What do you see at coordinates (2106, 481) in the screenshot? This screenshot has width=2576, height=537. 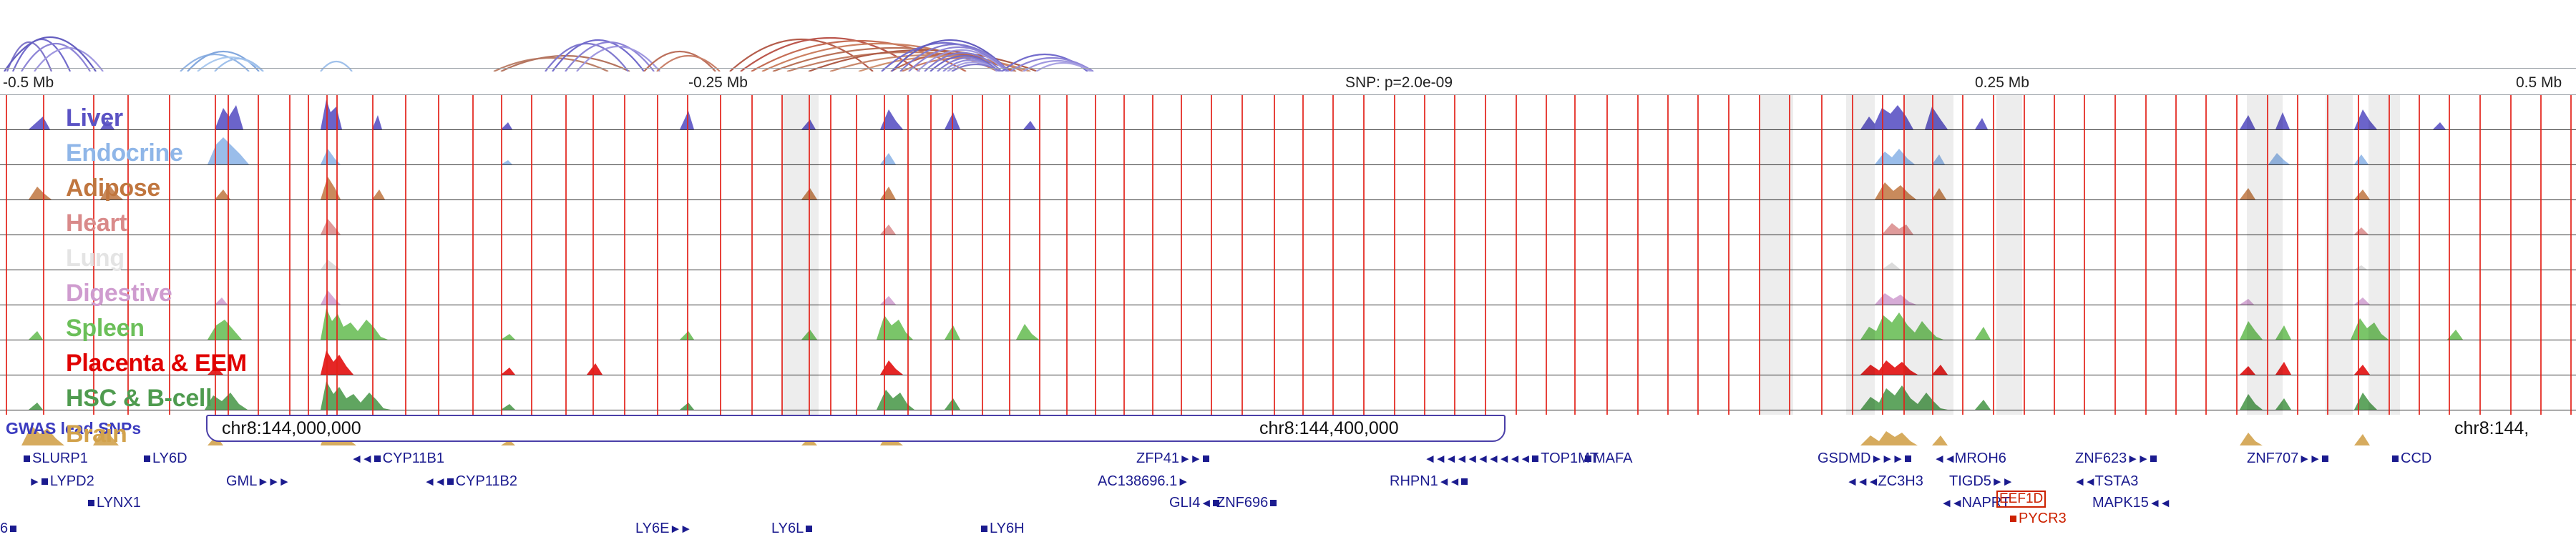 I see `gene-tsta3: ◄◄TSTA3` at bounding box center [2106, 481].